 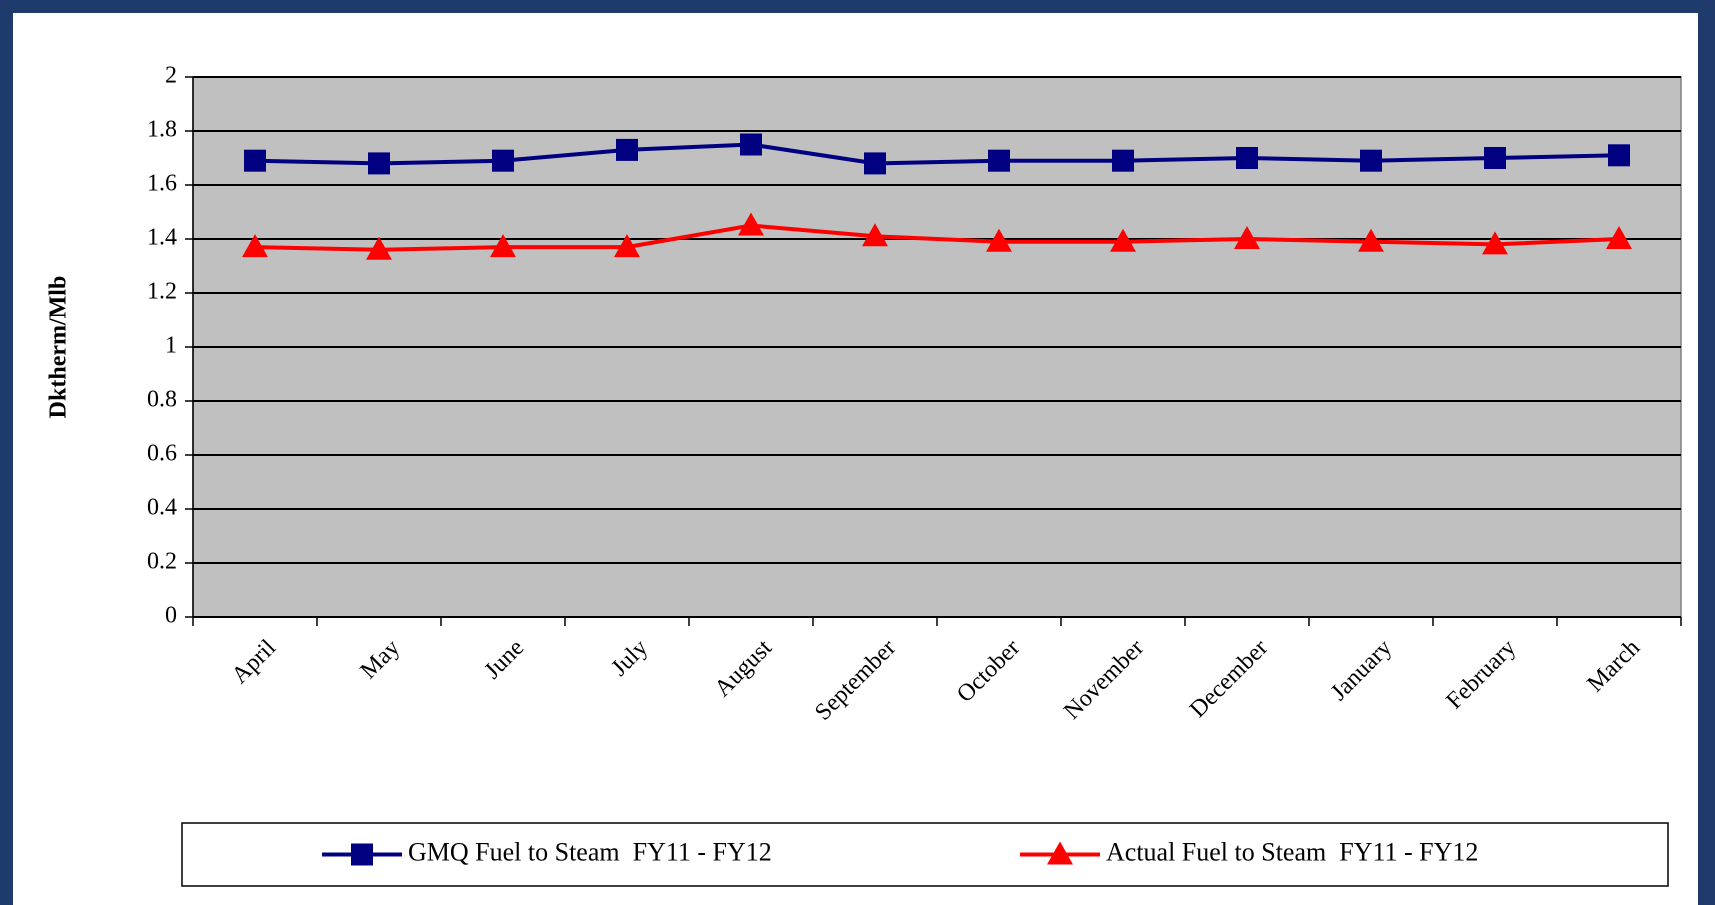 What do you see at coordinates (162, 508) in the screenshot?
I see `y-tick-label: 0.4` at bounding box center [162, 508].